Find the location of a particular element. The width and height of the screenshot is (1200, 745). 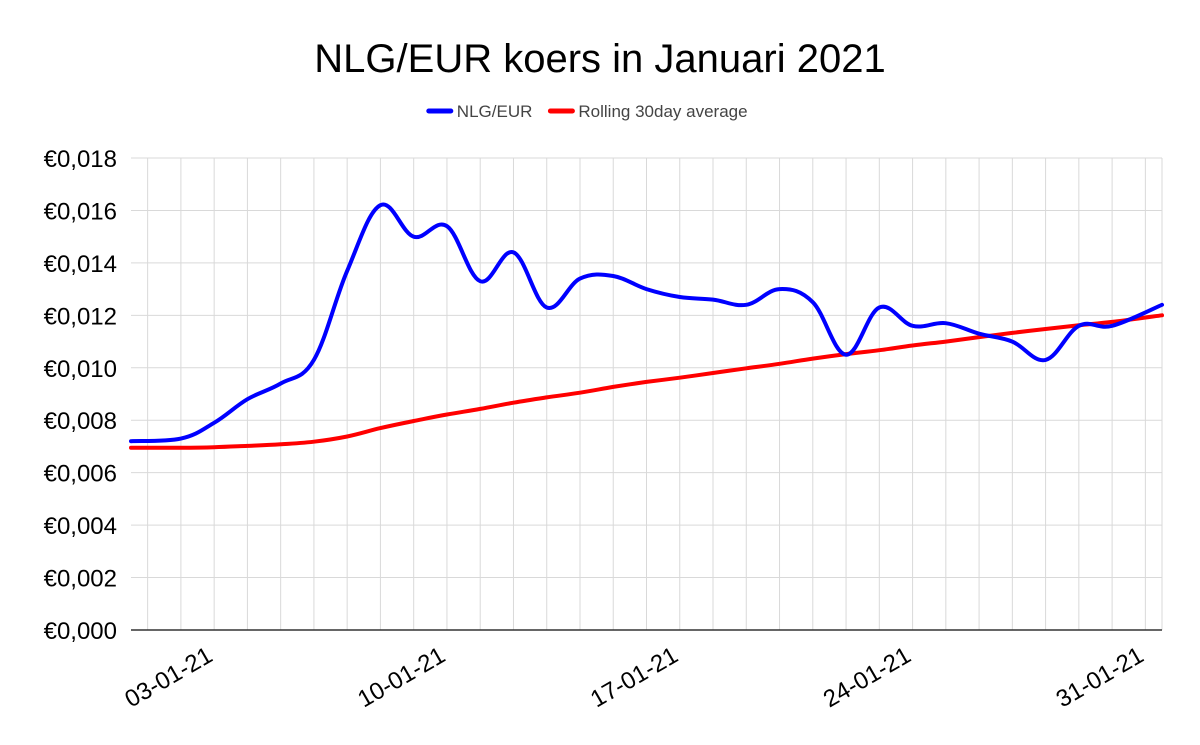

y-tick-label: €0,006 is located at coordinates (80, 474).